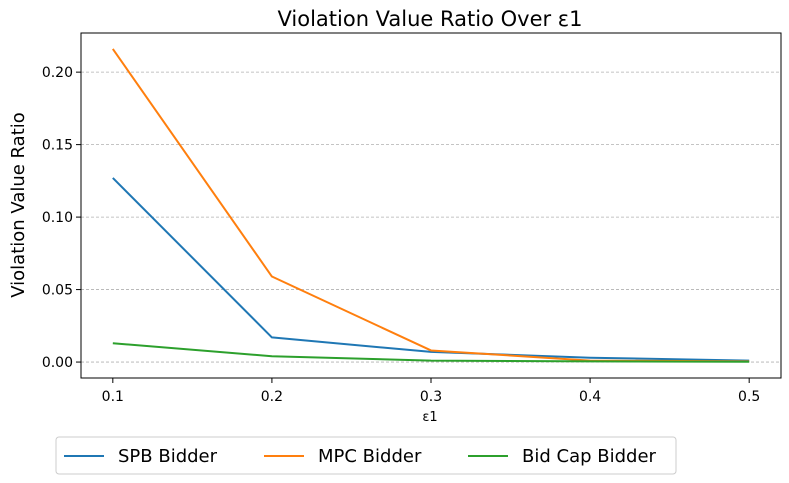 This screenshot has height=483, width=789. What do you see at coordinates (431, 352) in the screenshot?
I see `series-line-bid-cap-bidder` at bounding box center [431, 352].